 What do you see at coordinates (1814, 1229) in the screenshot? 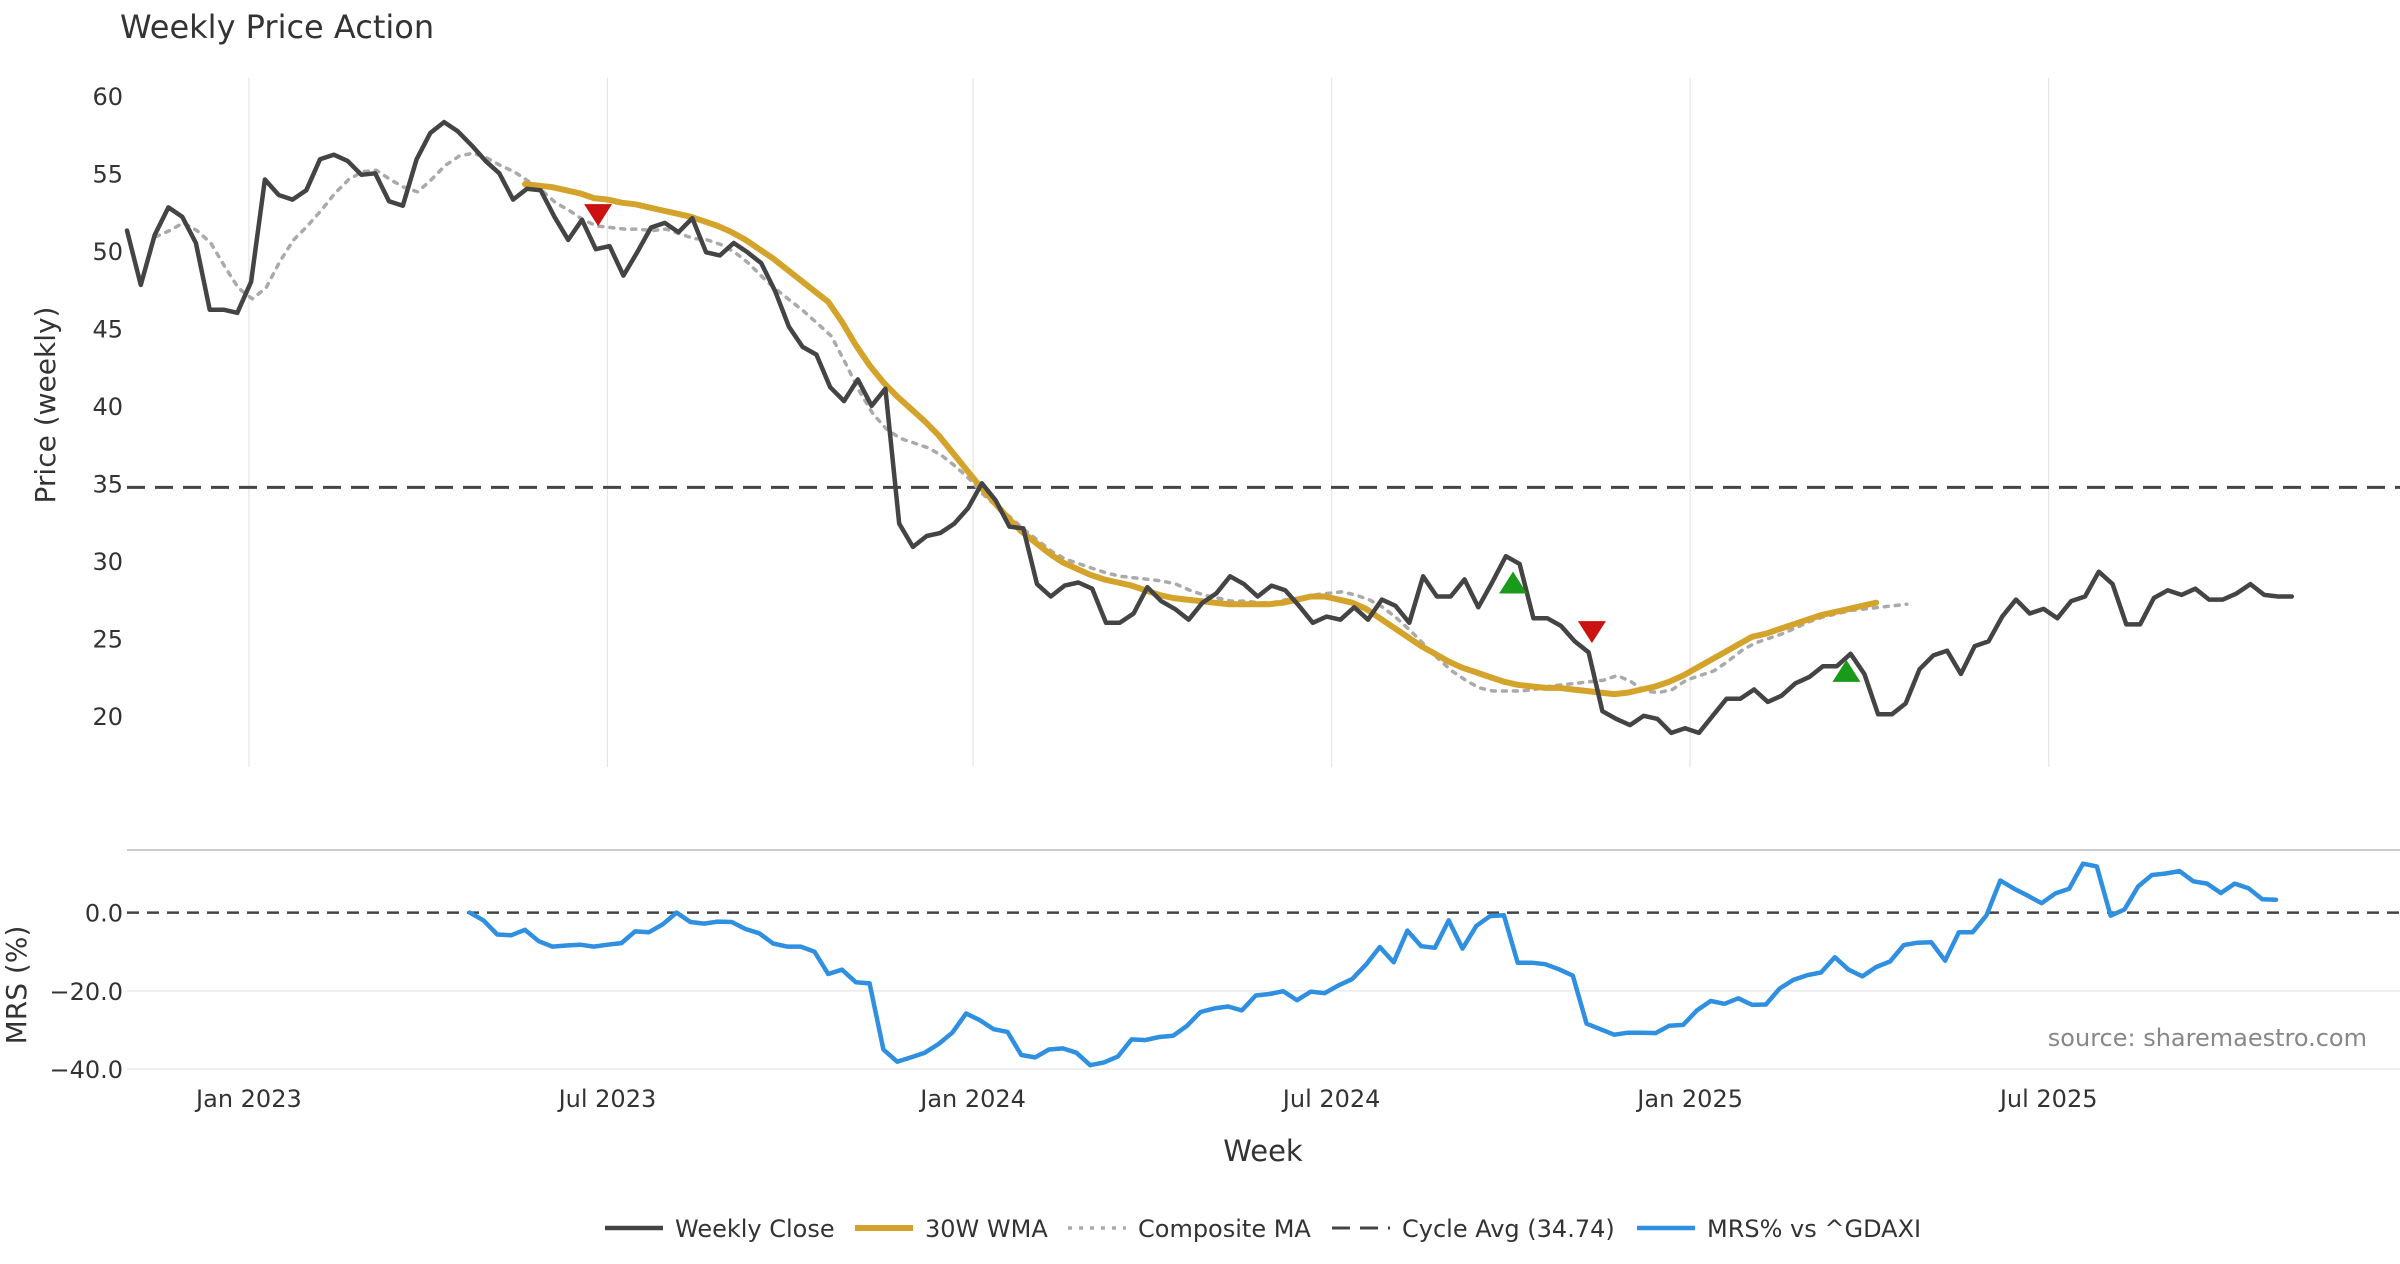
I see `legend-label-4: MRS% vs ^GDAXI` at bounding box center [1814, 1229].